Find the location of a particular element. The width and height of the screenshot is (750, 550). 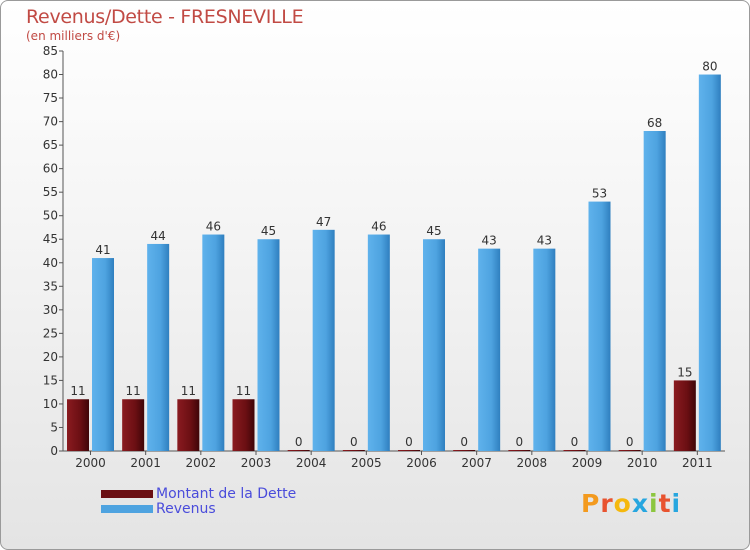

data-label-revenue: 47 is located at coordinates (323, 222).